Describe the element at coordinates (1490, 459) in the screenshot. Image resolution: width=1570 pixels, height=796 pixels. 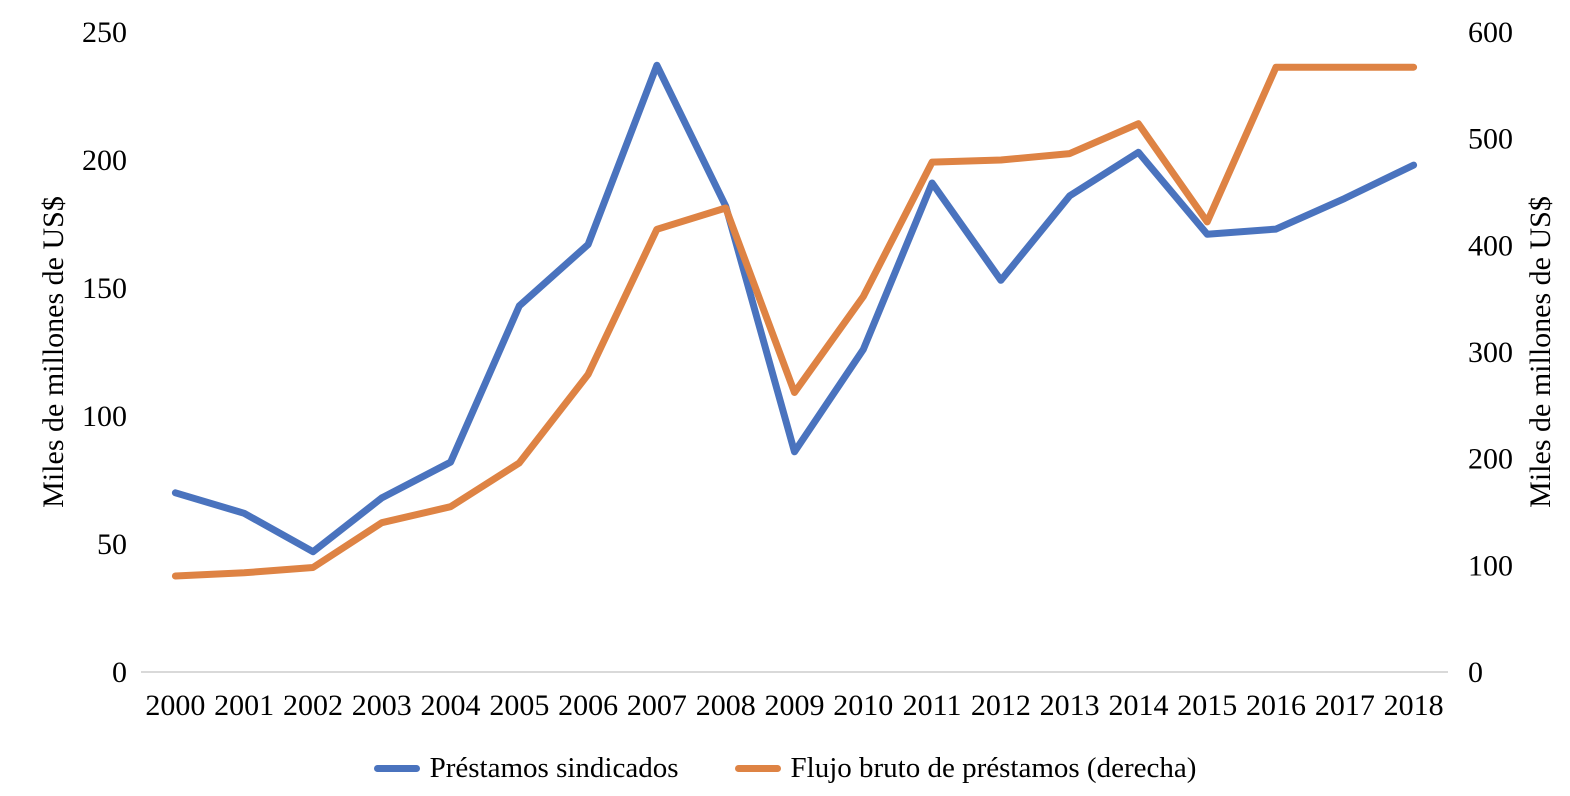
I see `right-axis-tick-label: 200` at that location.